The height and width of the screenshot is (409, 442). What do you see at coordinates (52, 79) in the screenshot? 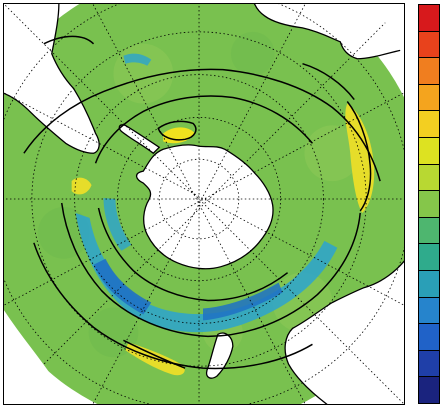
I see `south-america-landmass` at bounding box center [52, 79].